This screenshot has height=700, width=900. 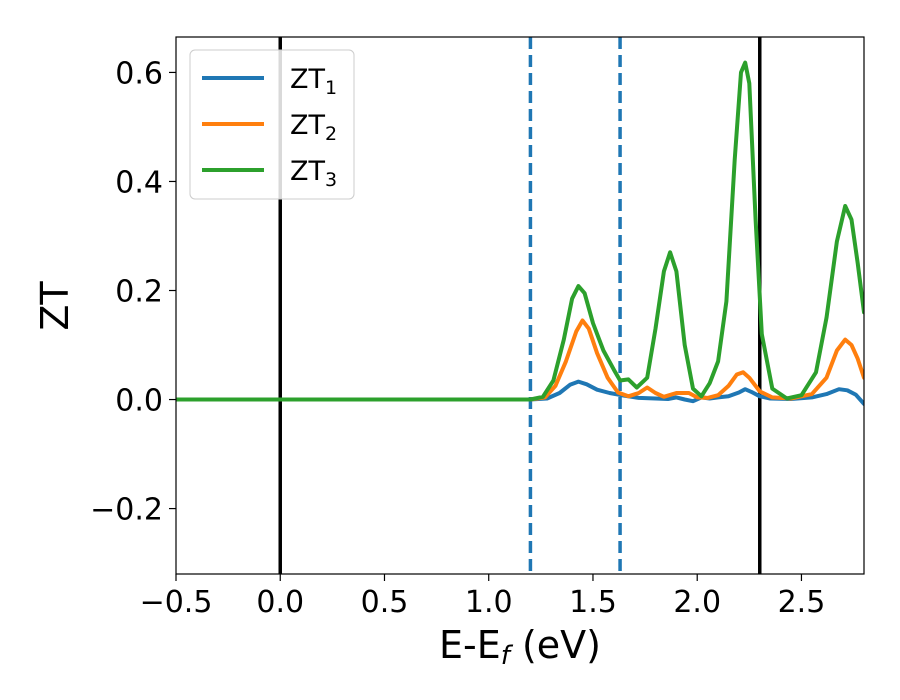 I want to click on legend: ZT1 ZT2 ZT3, so click(x=272, y=124).